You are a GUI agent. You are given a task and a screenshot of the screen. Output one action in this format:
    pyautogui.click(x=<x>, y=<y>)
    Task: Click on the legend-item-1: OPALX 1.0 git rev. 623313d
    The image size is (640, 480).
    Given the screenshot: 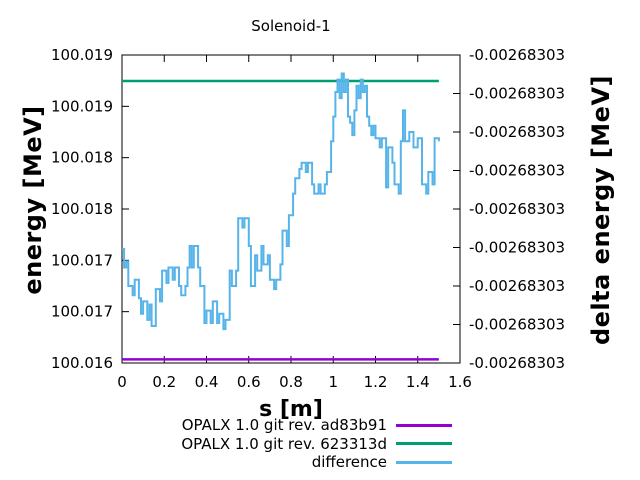 What is the action you would take?
    pyautogui.click(x=270, y=444)
    